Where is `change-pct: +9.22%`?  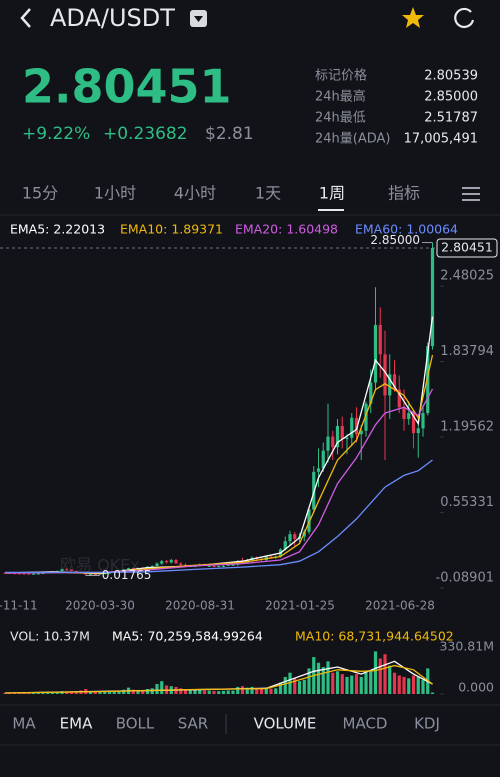
change-pct: +9.22% is located at coordinates (56, 134).